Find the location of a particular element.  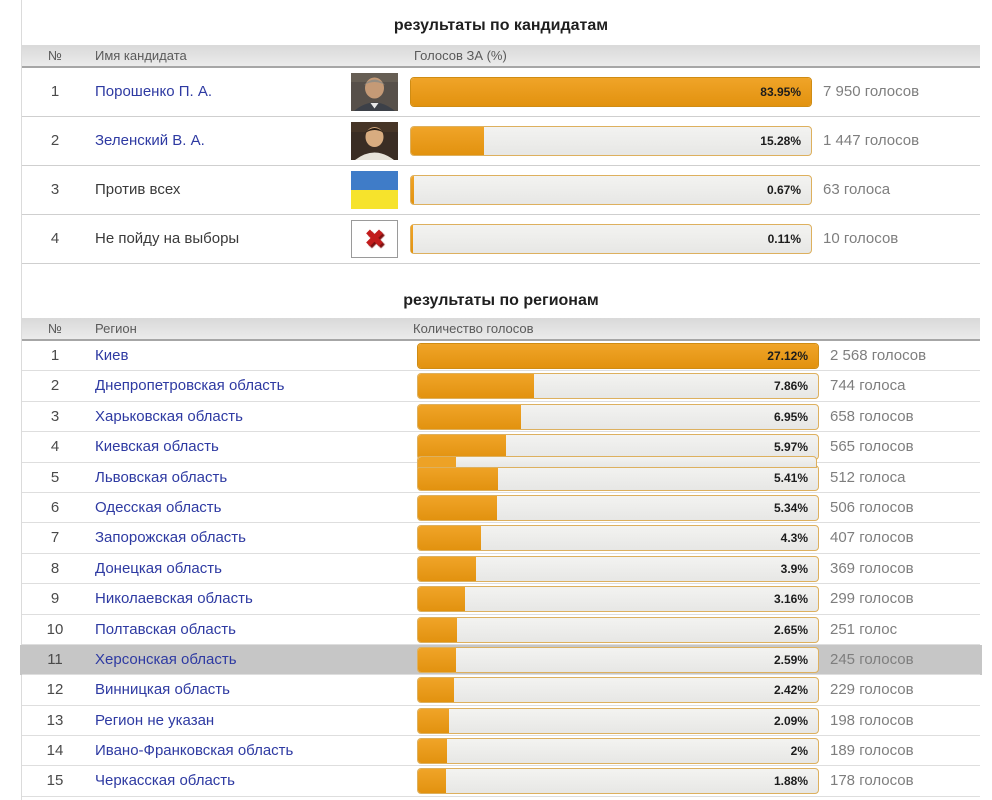

vote-count: 407 голосов is located at coordinates (872, 538).